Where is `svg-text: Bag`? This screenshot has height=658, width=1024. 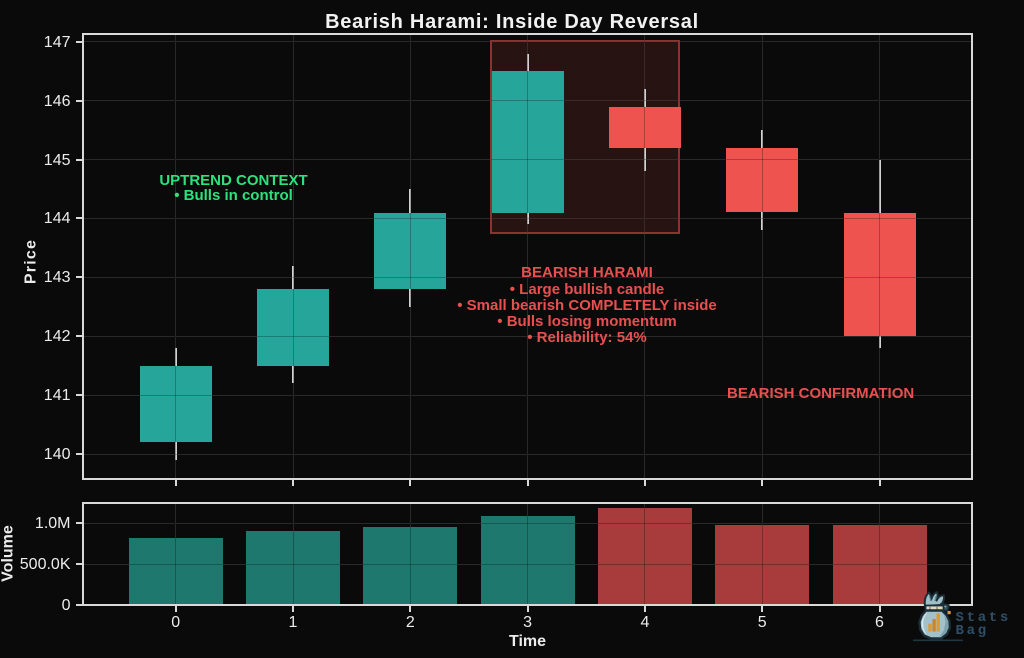
svg-text: Bag is located at coordinates (972, 631).